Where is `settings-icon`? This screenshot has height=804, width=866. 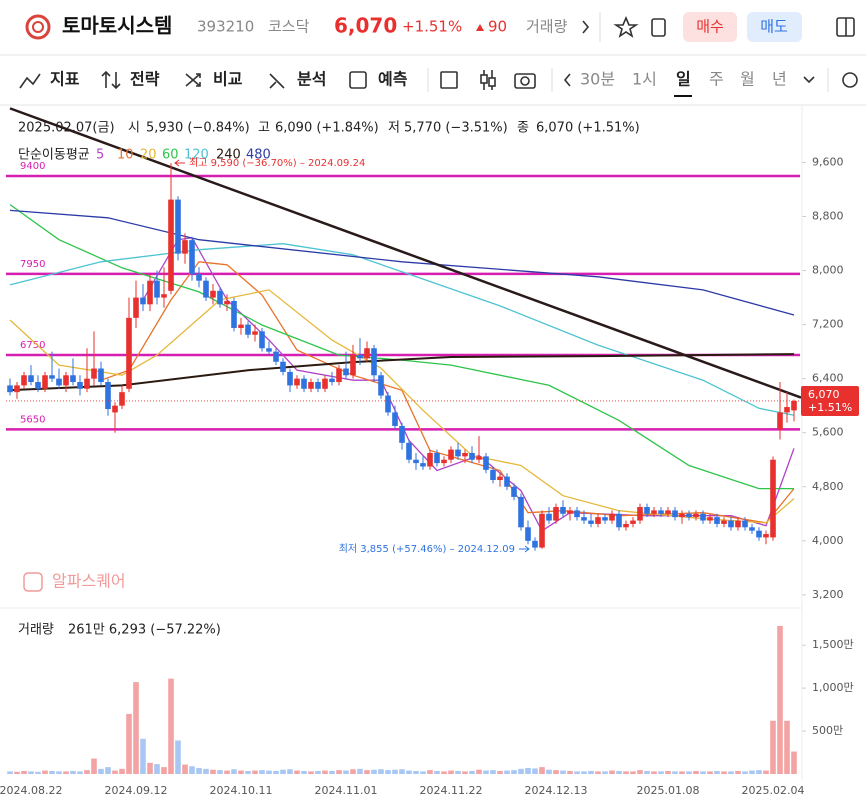 settings-icon is located at coordinates (850, 80).